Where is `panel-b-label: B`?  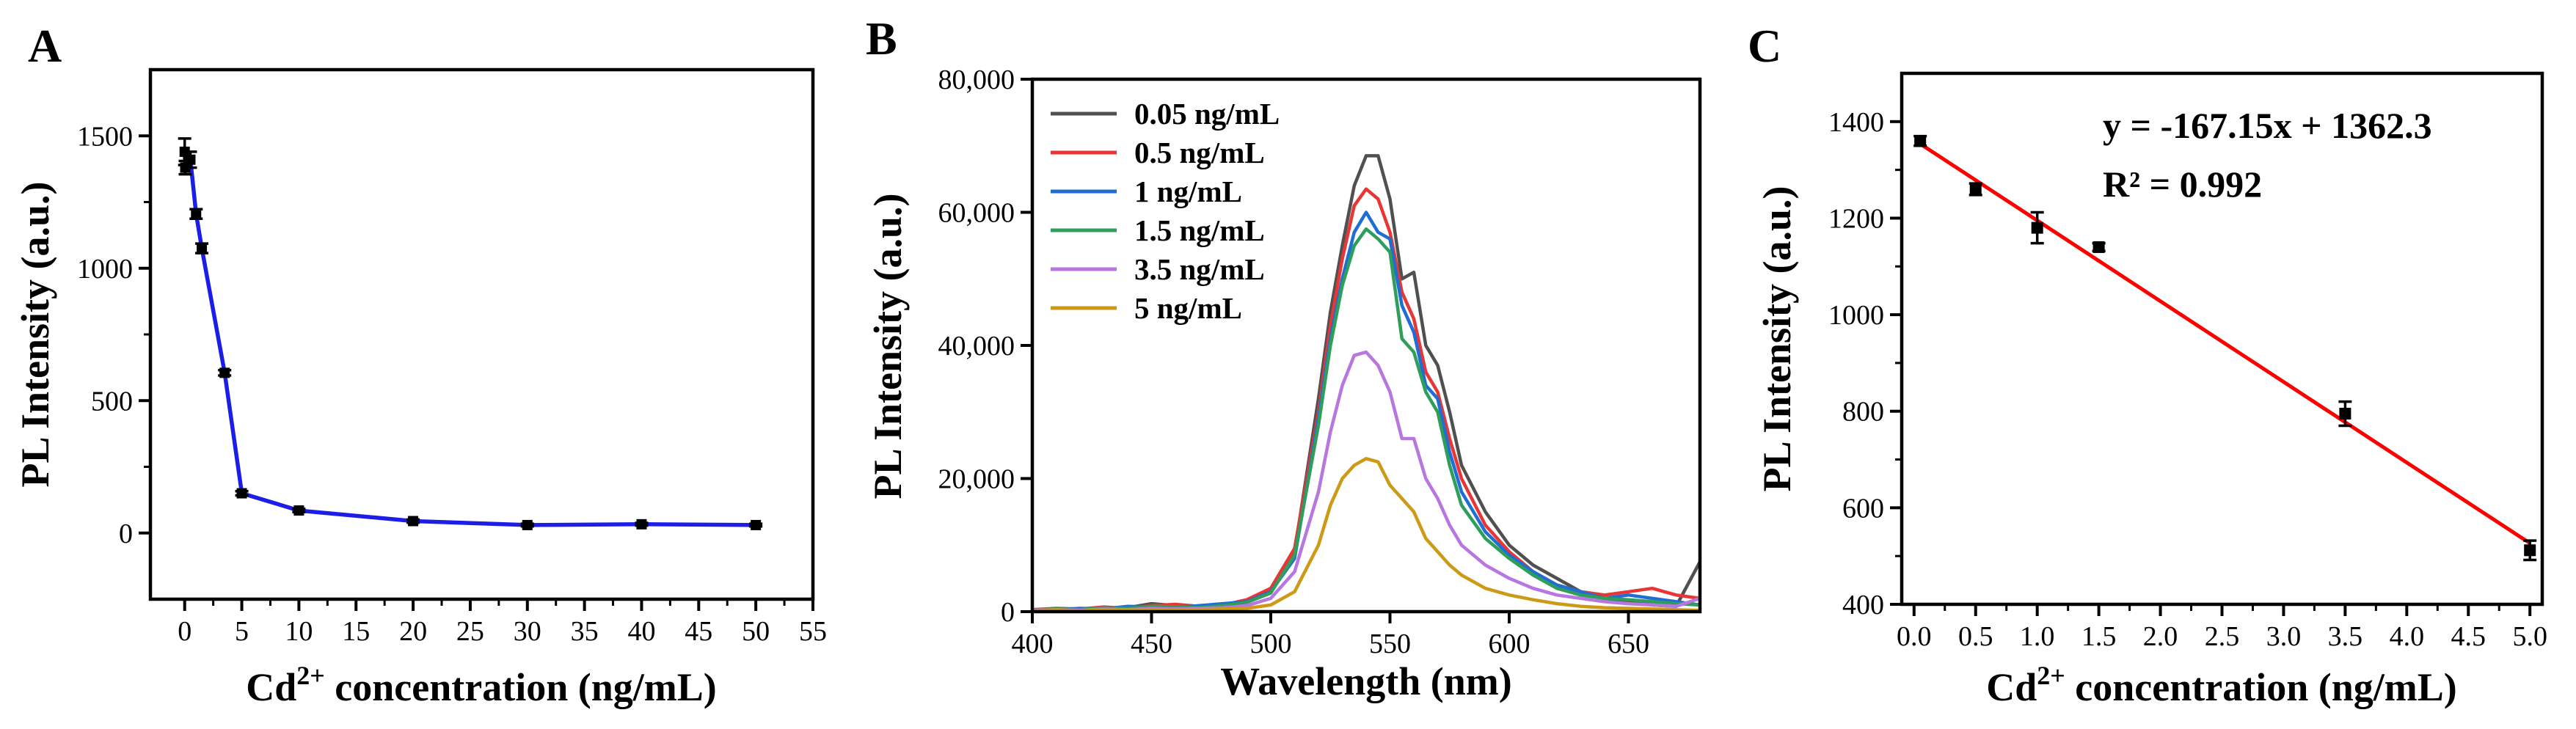
panel-b-label: B is located at coordinates (882, 38).